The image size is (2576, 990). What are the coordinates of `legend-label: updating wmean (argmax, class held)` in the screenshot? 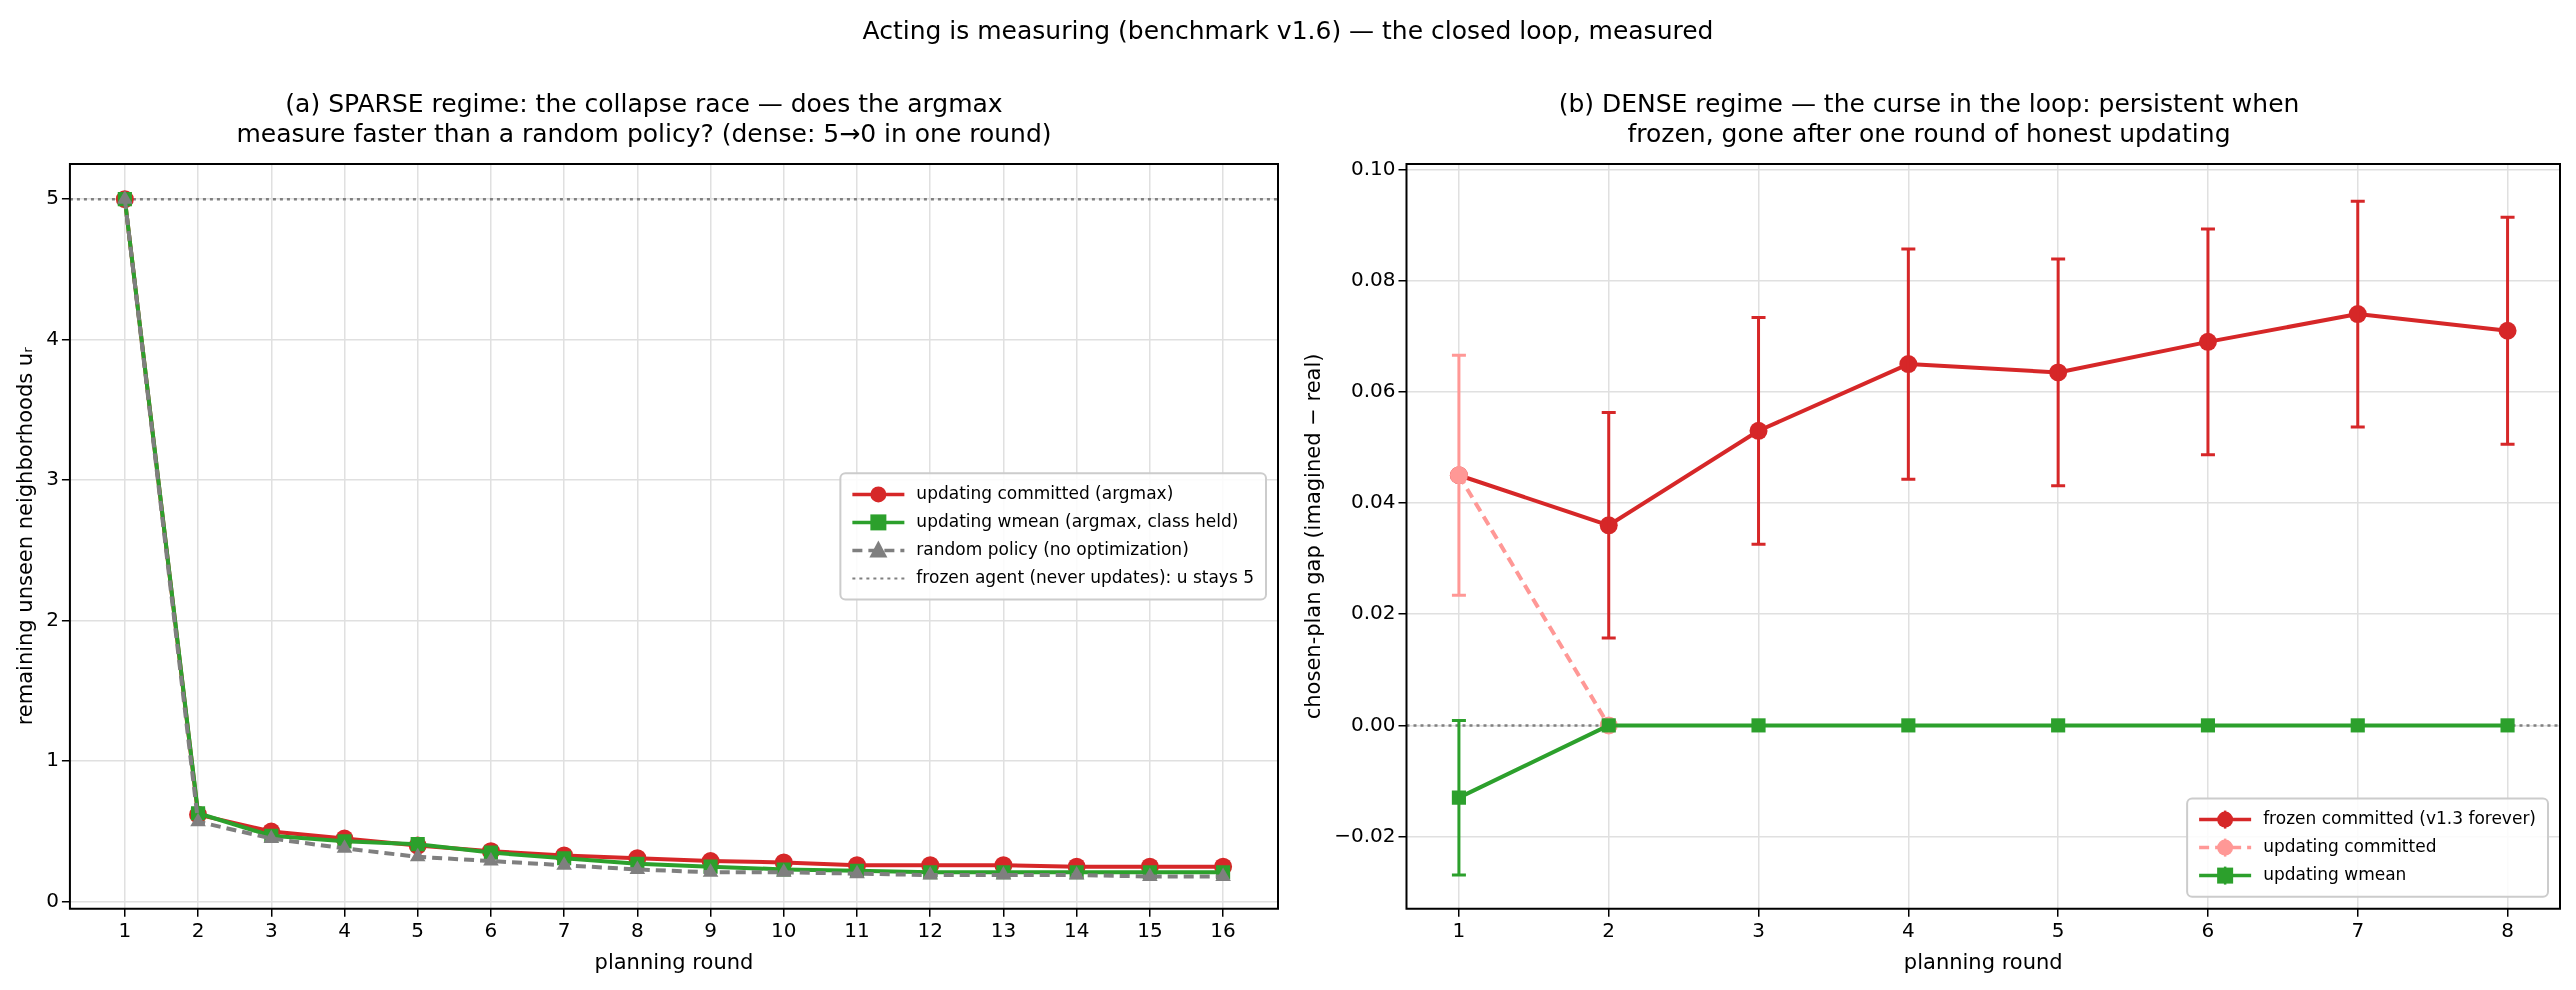 It's located at (1077, 520).